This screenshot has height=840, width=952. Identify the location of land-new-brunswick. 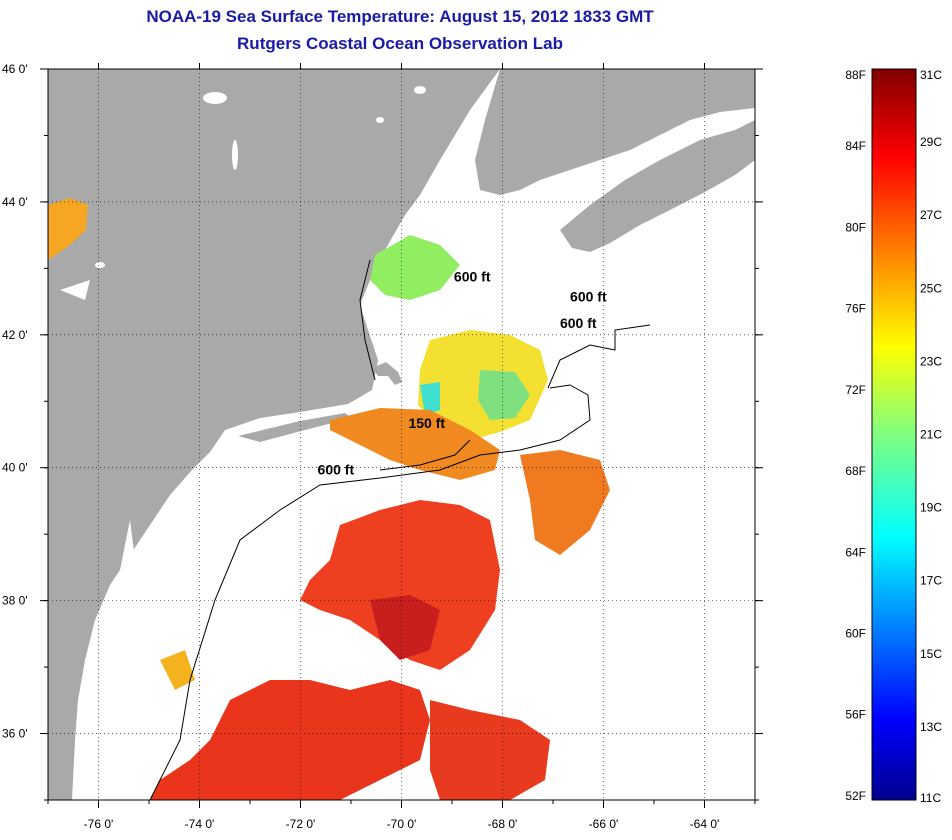
(615, 132).